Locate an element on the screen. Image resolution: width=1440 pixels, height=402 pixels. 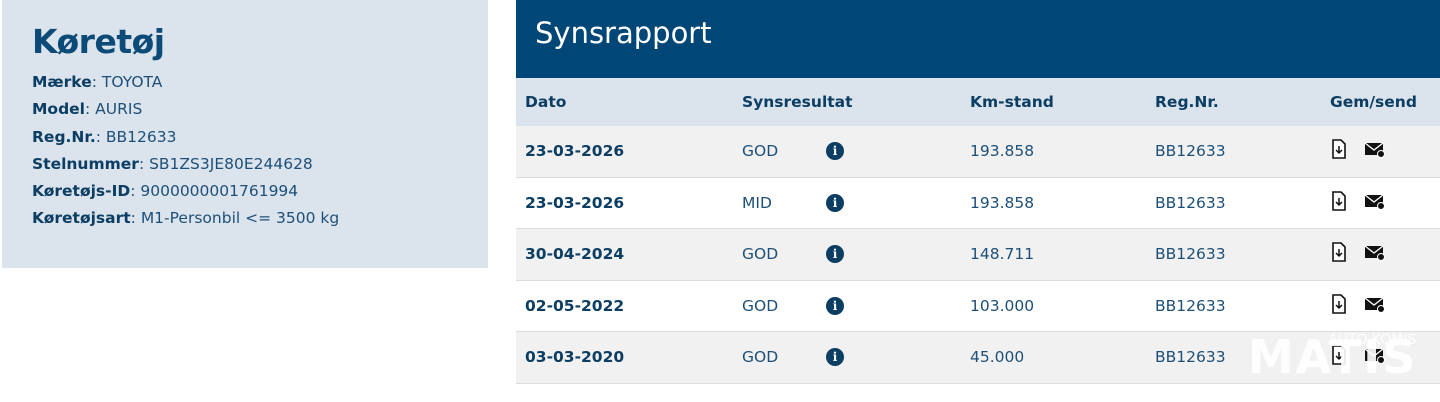
vehicle-field: Reg.Nr.: BB12633 is located at coordinates (104, 136).